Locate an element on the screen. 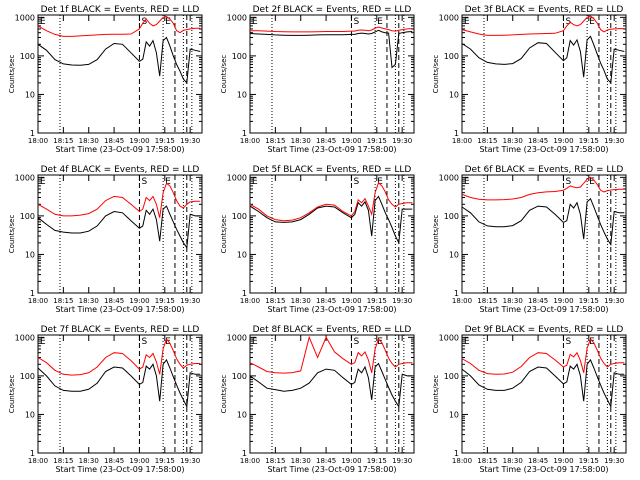  chart-title: Det 7f BLACK = Events, RED = LLD is located at coordinates (120, 330).